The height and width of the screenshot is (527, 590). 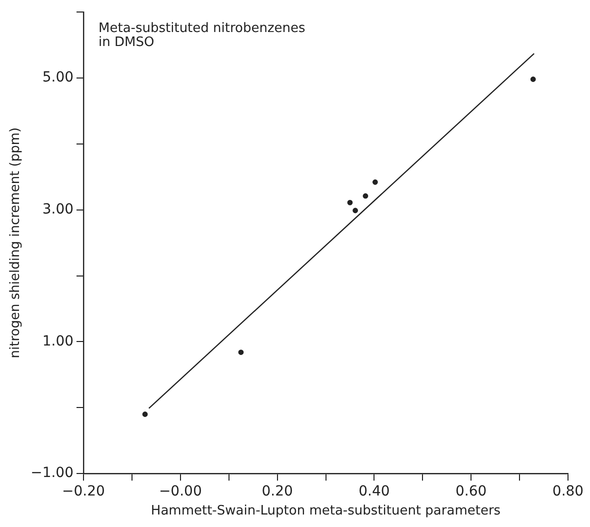 I want to click on y-tick-label: 3.00, so click(x=58, y=209).